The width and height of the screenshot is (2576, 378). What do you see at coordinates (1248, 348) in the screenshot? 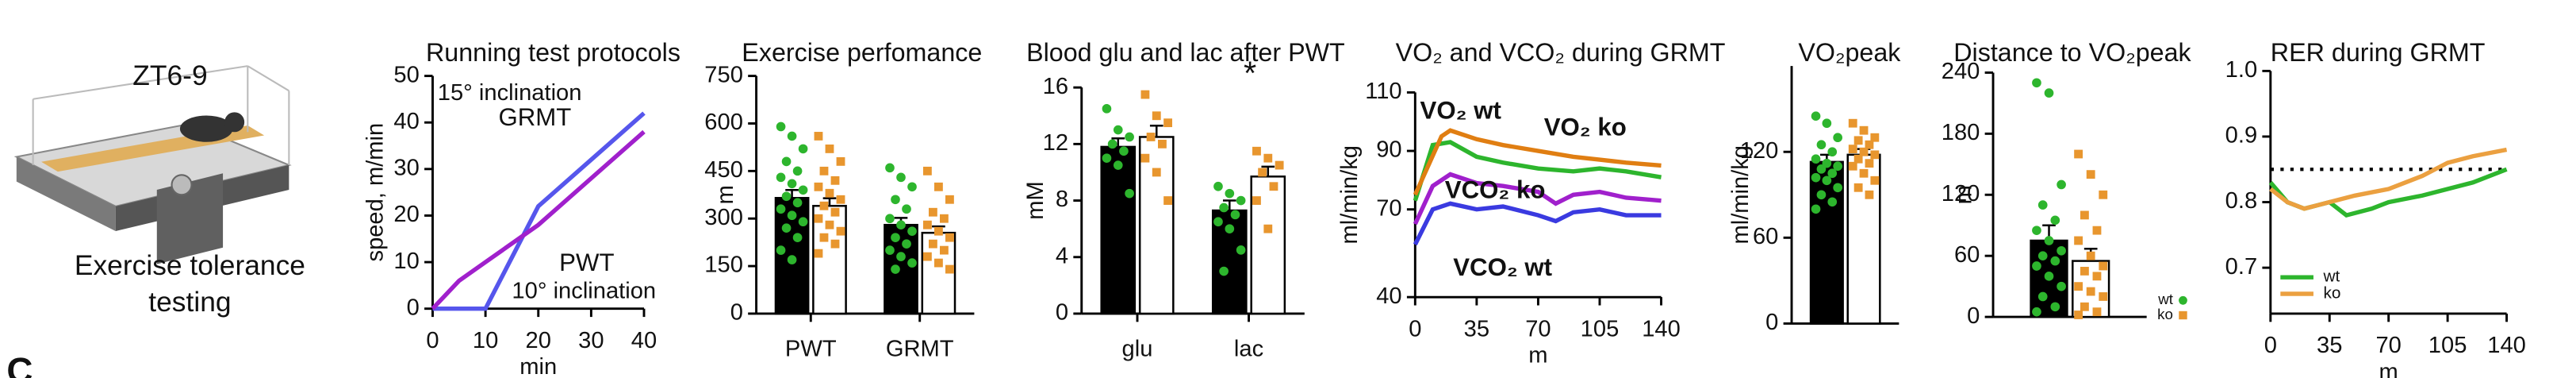
I see `x-tick-label: lac` at bounding box center [1248, 348].